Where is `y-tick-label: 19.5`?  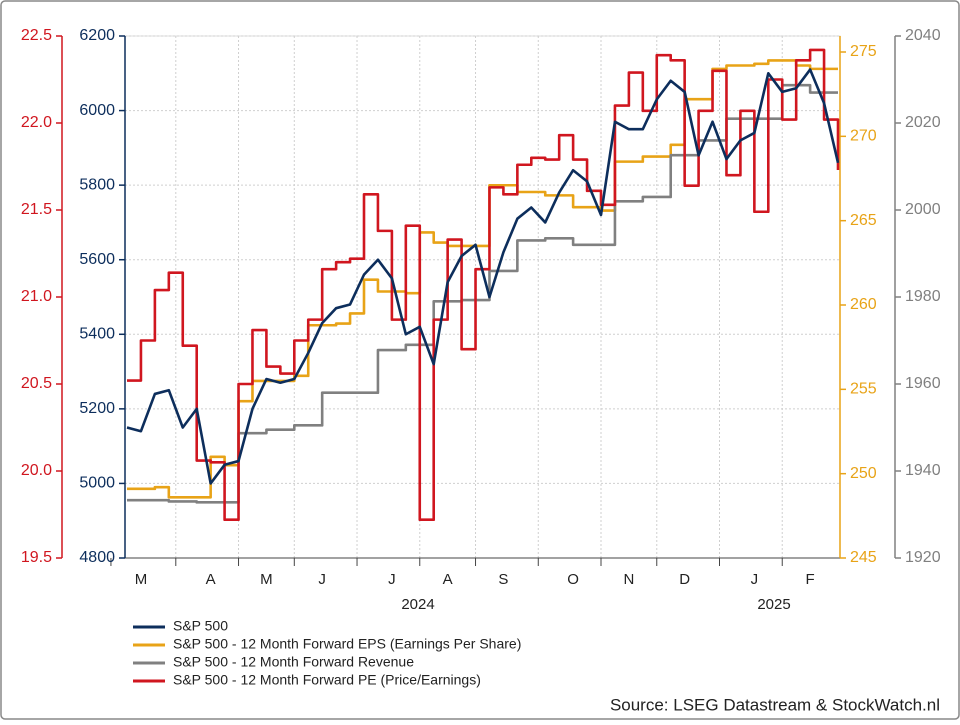 y-tick-label: 19.5 is located at coordinates (36, 557).